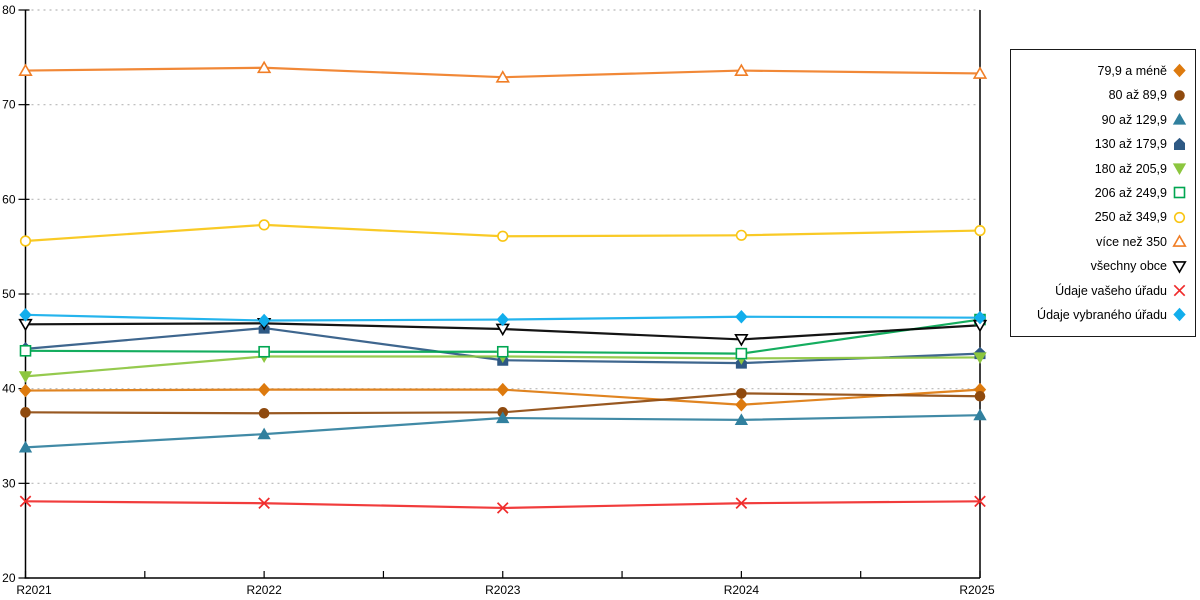  I want to click on x-axis-tick-label: R2024, so click(742, 590).